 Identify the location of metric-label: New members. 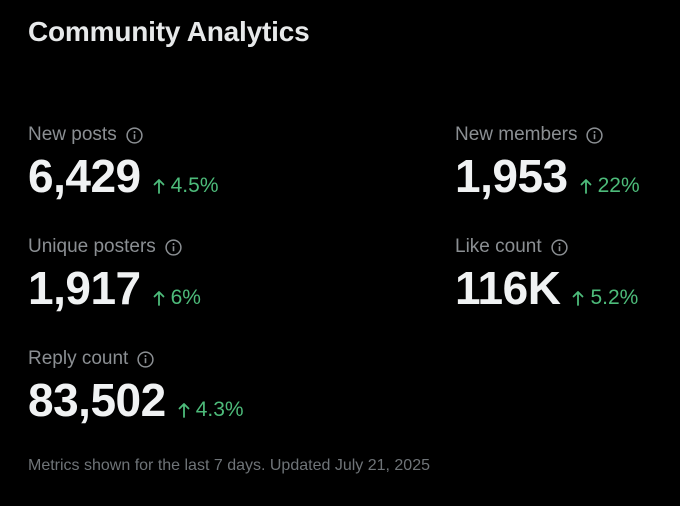
(516, 134).